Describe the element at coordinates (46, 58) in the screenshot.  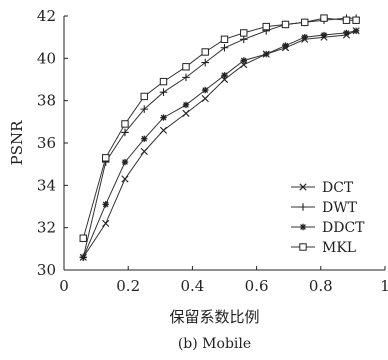
I see `y-tick-label: 40` at that location.